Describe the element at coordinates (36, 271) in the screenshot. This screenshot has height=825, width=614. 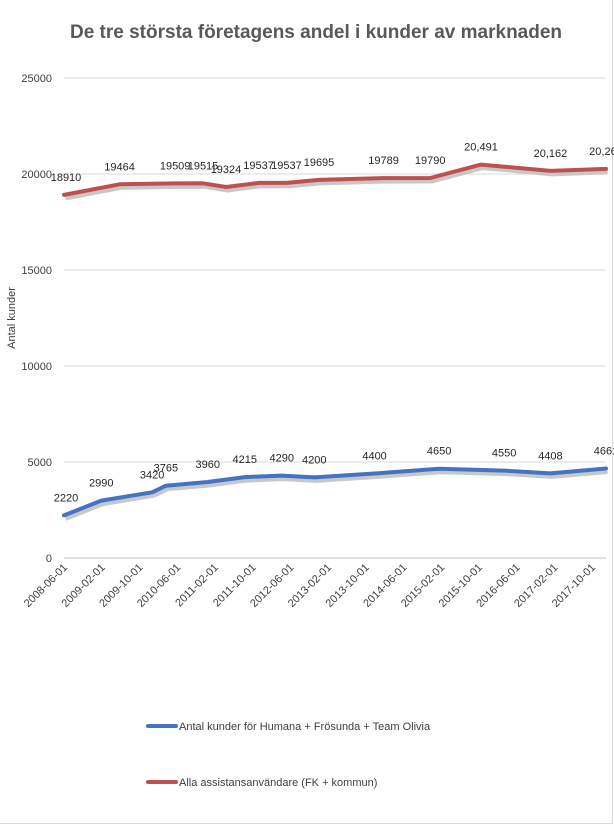
I see `y-tick-label: 15000` at that location.